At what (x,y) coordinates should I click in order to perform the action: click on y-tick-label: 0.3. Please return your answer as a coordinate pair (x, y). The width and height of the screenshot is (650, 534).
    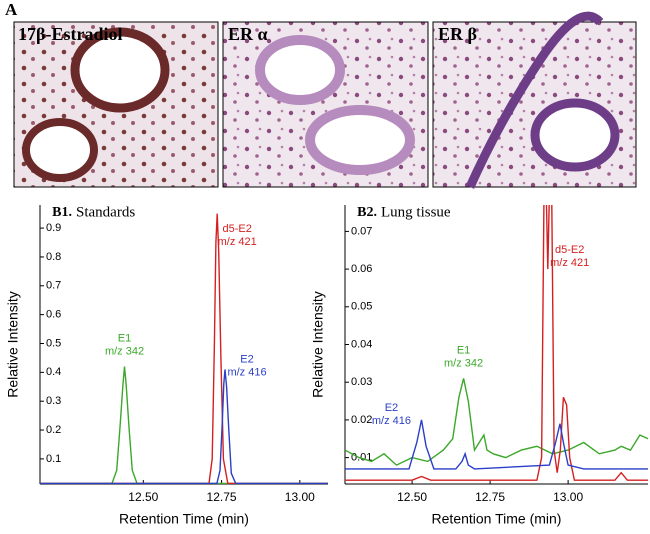
    Looking at the image, I should click on (53, 401).